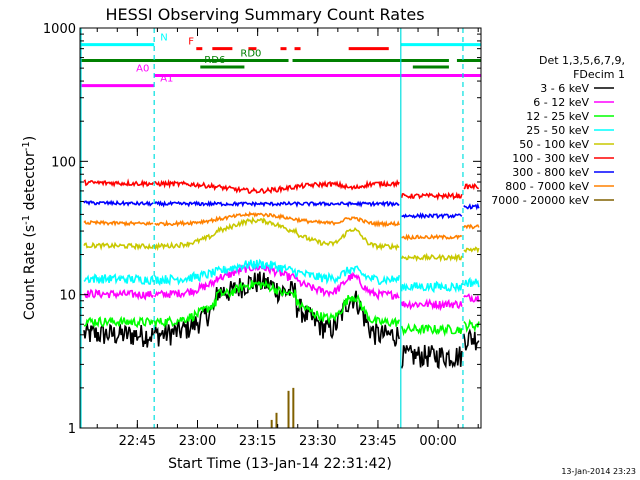 This screenshot has height=480, width=640. Describe the element at coordinates (257, 441) in the screenshot. I see `x-tick-label-2: 23:15` at that location.